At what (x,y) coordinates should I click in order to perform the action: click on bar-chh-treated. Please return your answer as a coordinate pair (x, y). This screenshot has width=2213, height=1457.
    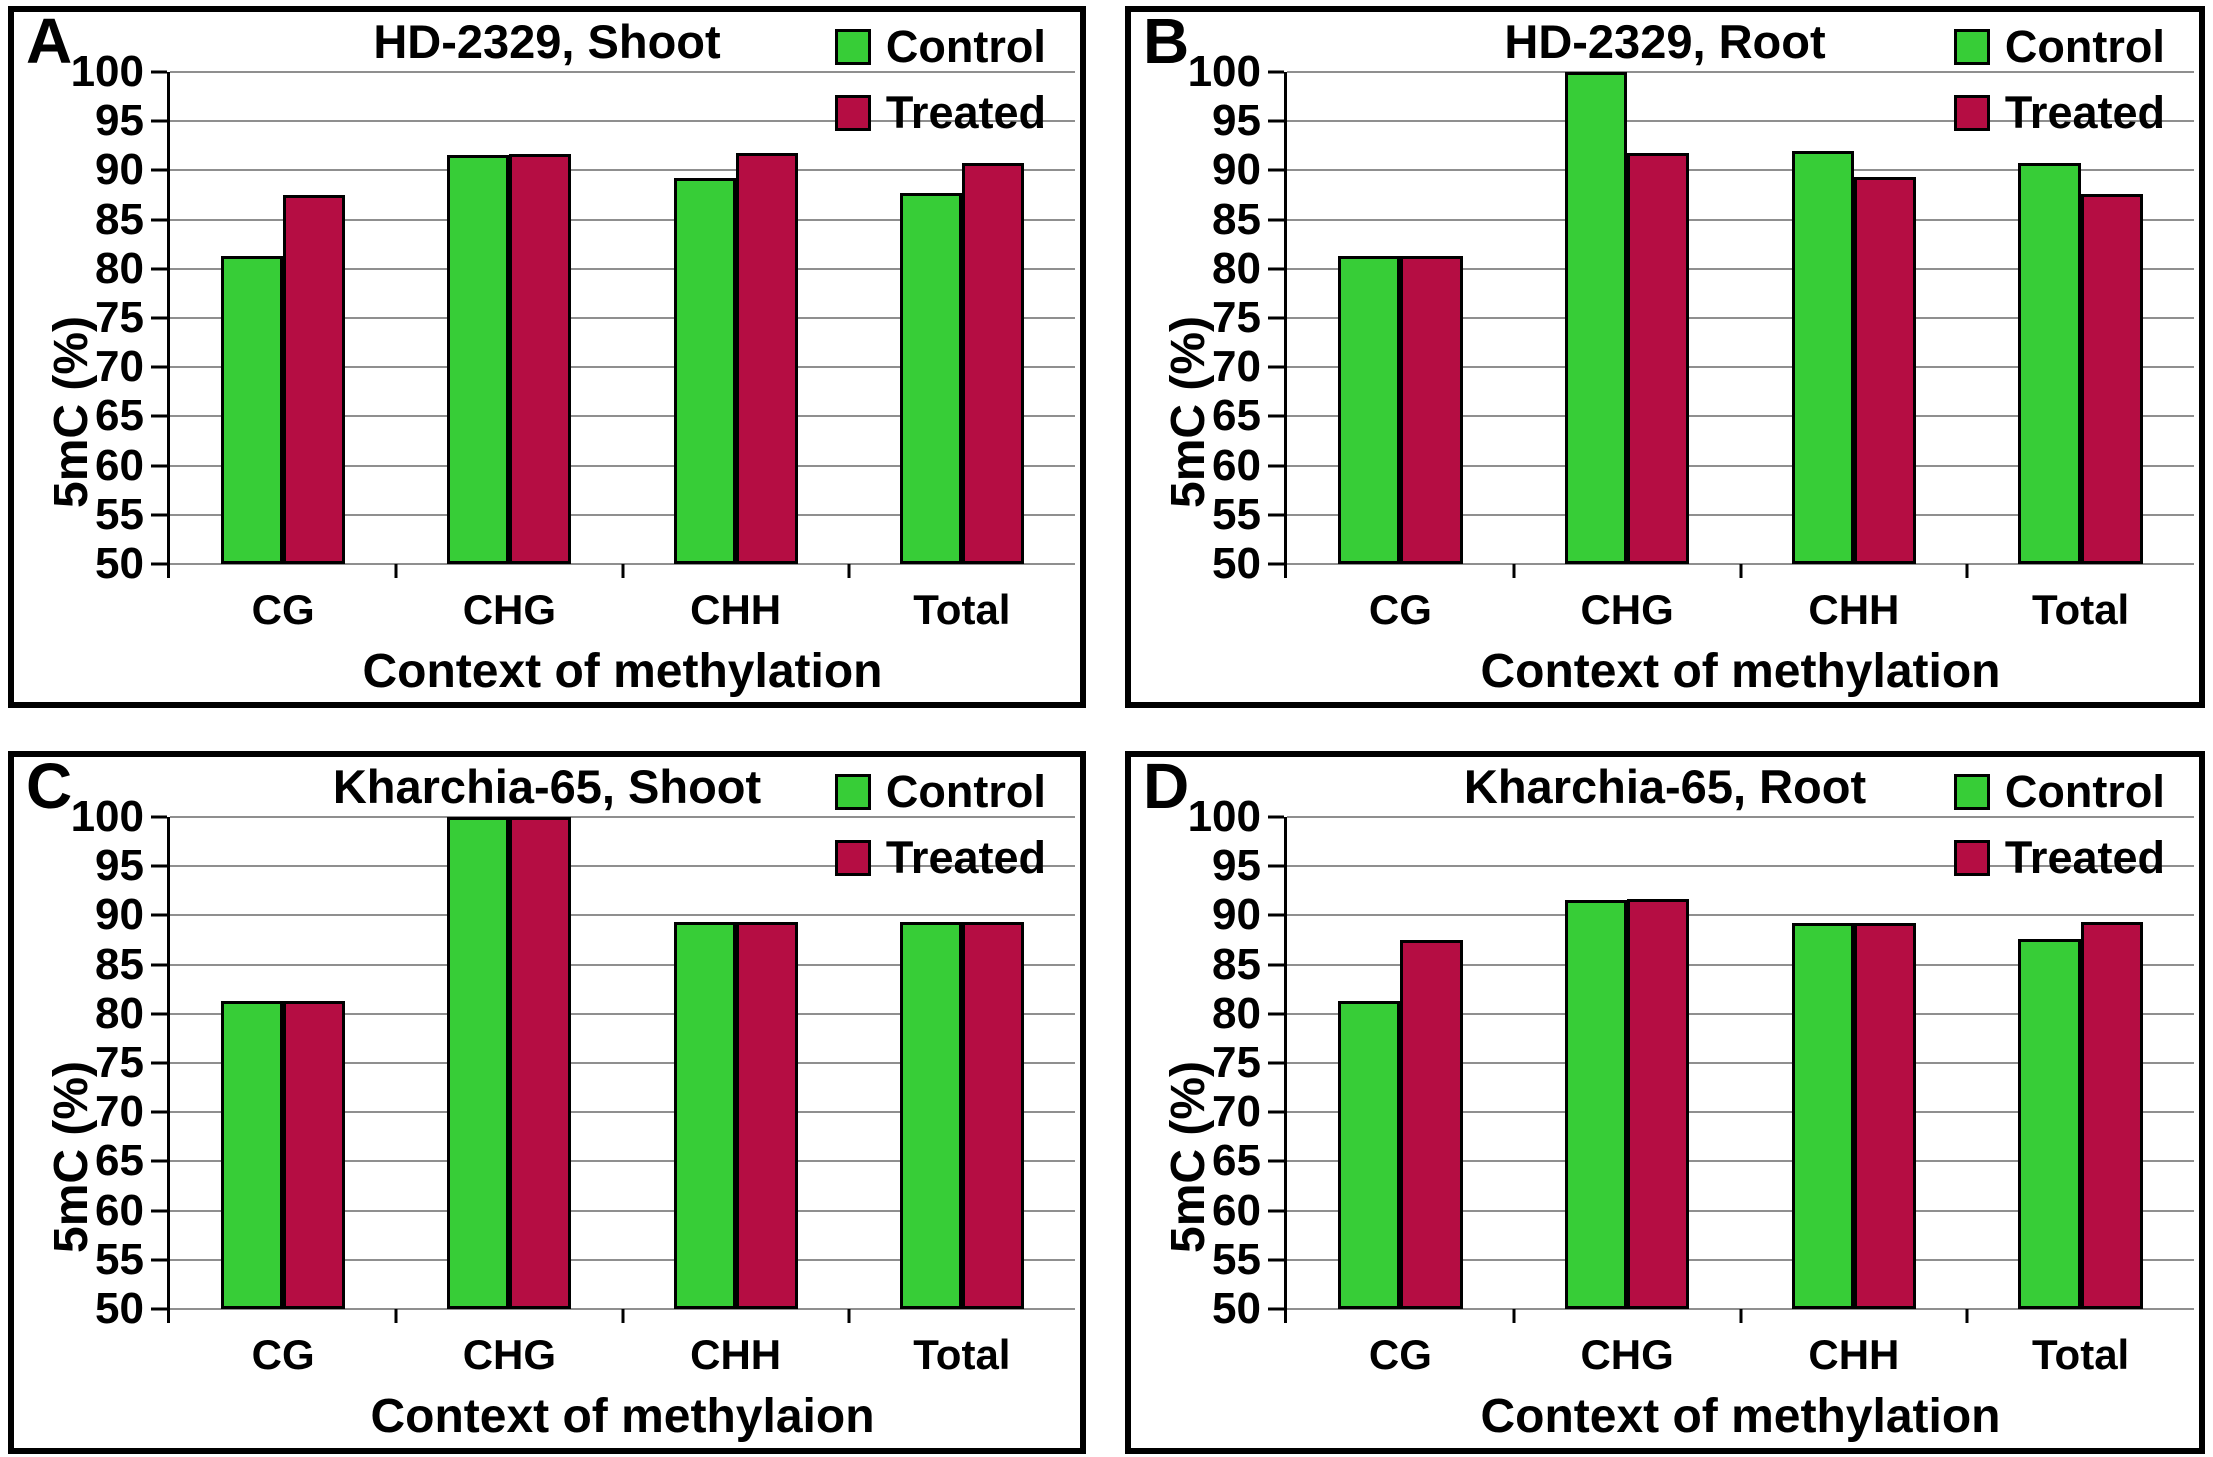
    Looking at the image, I should click on (766, 1115).